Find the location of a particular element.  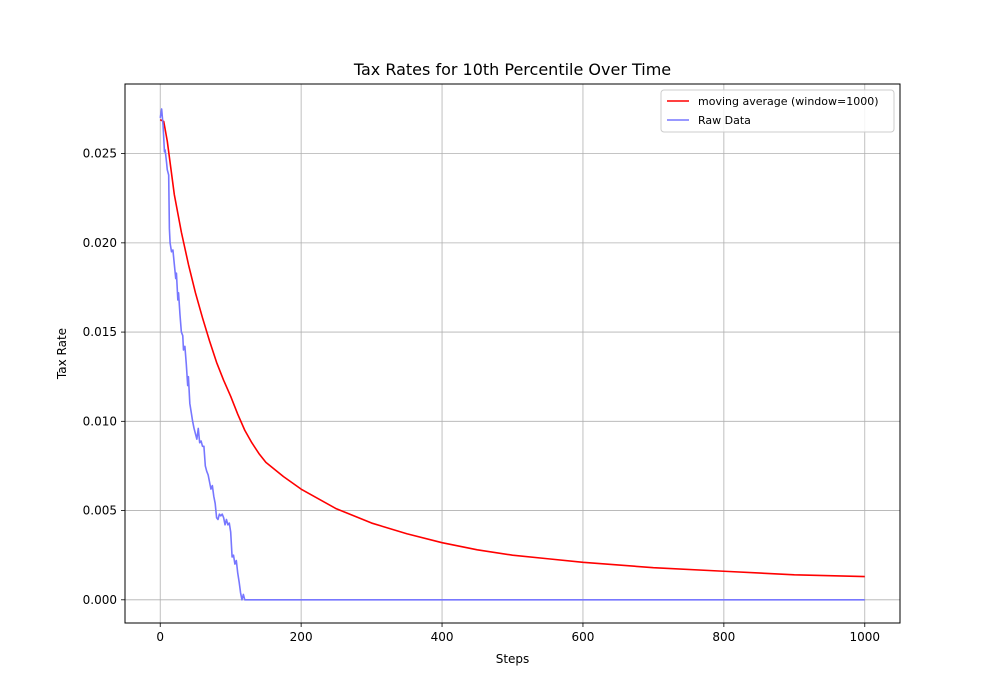

y-tick-label: 0.010 is located at coordinates (100, 421).